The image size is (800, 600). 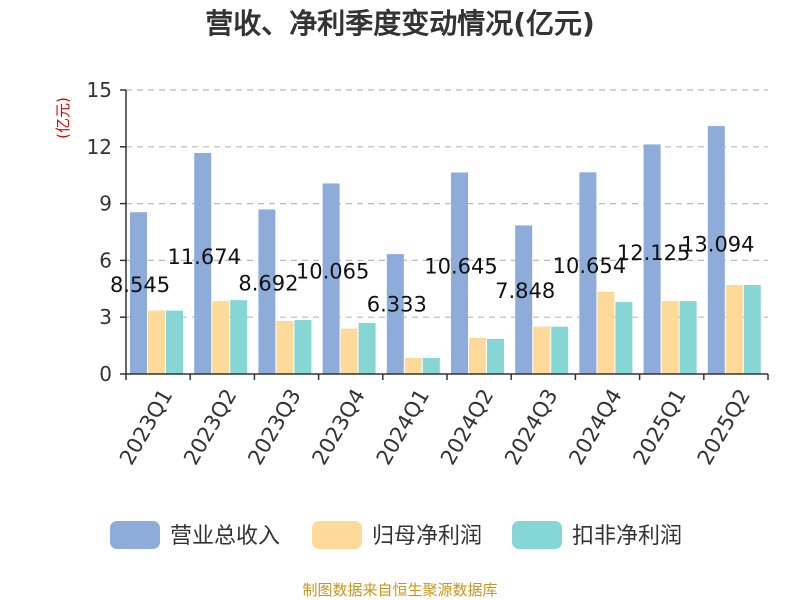 I want to click on x-tick-label: 2023Q1, so click(x=146, y=427).